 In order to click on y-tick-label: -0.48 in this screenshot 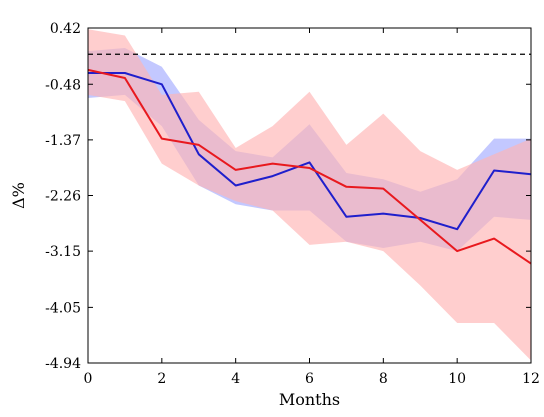, I will do `click(63, 85)`.